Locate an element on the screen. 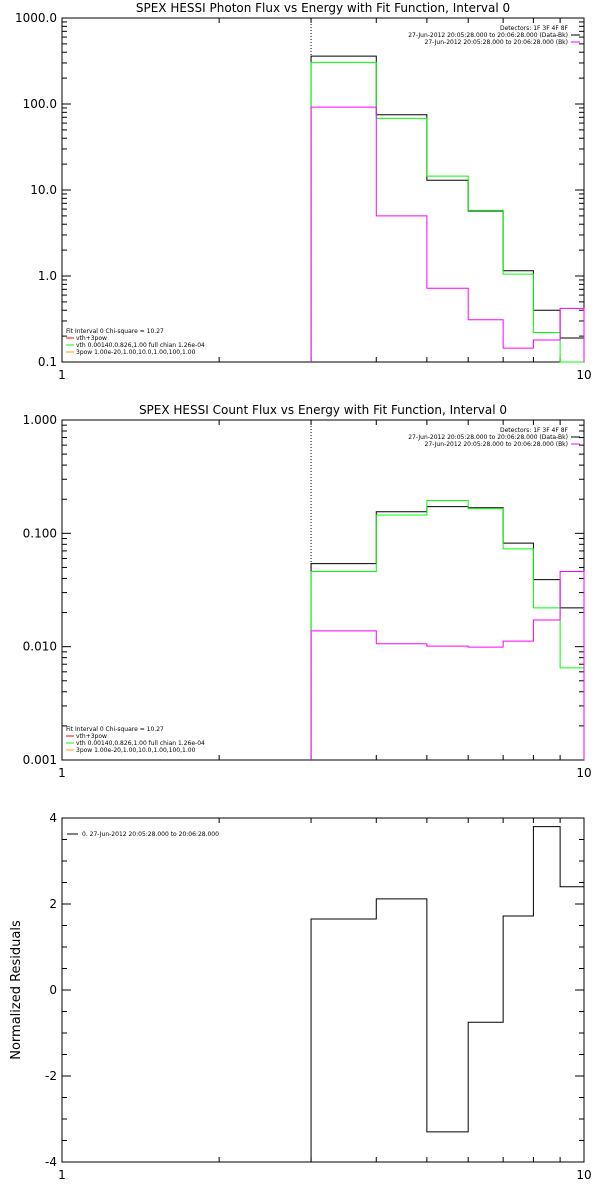 The height and width of the screenshot is (1204, 600). y-axis-label-2: Normalized Residuals is located at coordinates (16, 990).